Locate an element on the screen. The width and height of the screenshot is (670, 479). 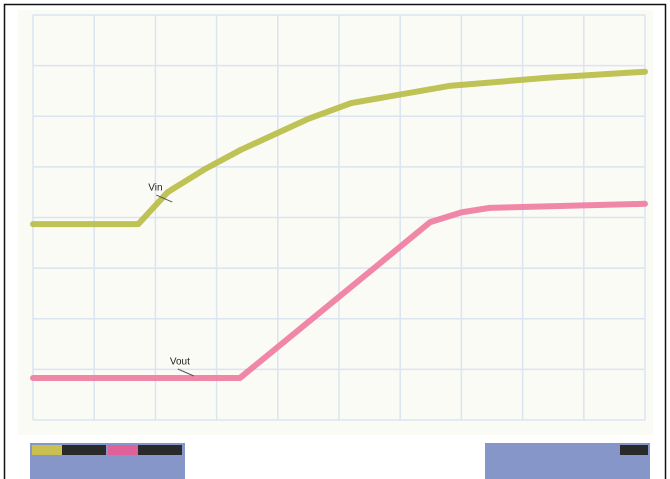
trigger-chip is located at coordinates (634, 450).